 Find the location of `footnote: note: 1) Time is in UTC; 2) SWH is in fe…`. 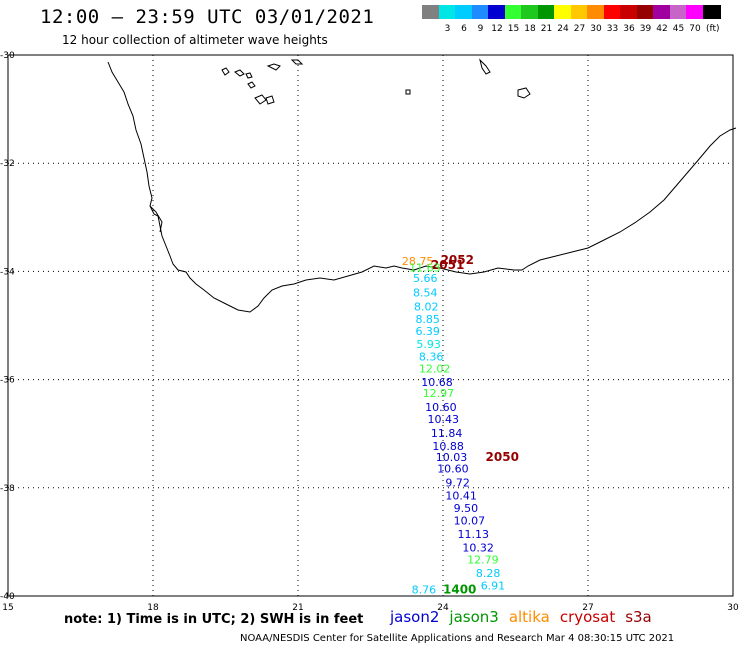

footnote: note: 1) Time is in UTC; 2) SWH is in fe… is located at coordinates (214, 619).